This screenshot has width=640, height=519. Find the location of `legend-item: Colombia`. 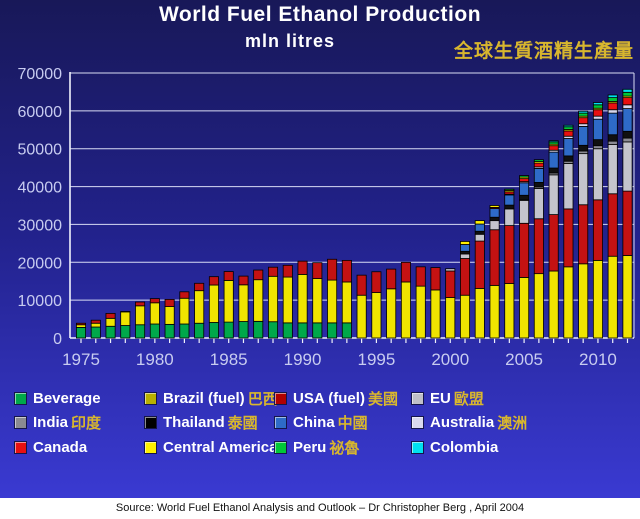

legend-item: Colombia is located at coordinates (521, 447).